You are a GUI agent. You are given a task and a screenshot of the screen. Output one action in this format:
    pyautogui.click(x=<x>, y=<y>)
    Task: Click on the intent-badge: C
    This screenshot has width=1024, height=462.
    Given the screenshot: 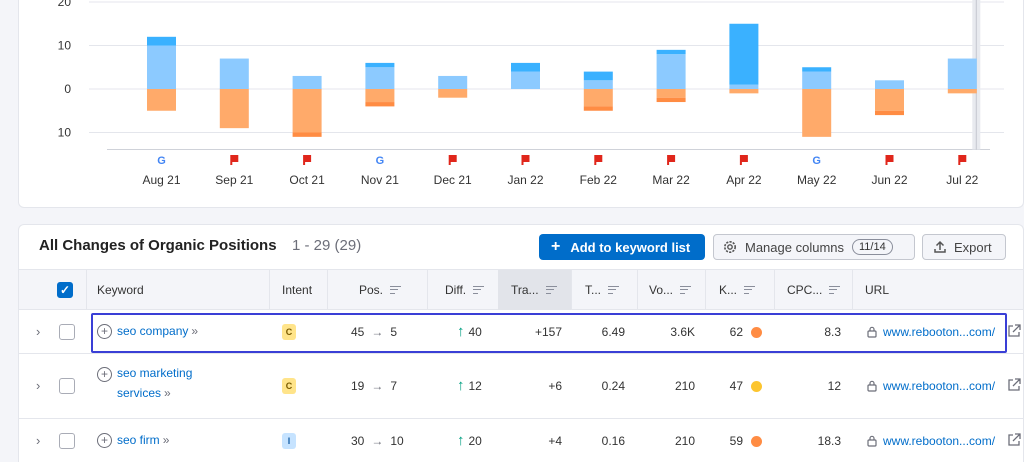 What is the action you would take?
    pyautogui.click(x=289, y=386)
    